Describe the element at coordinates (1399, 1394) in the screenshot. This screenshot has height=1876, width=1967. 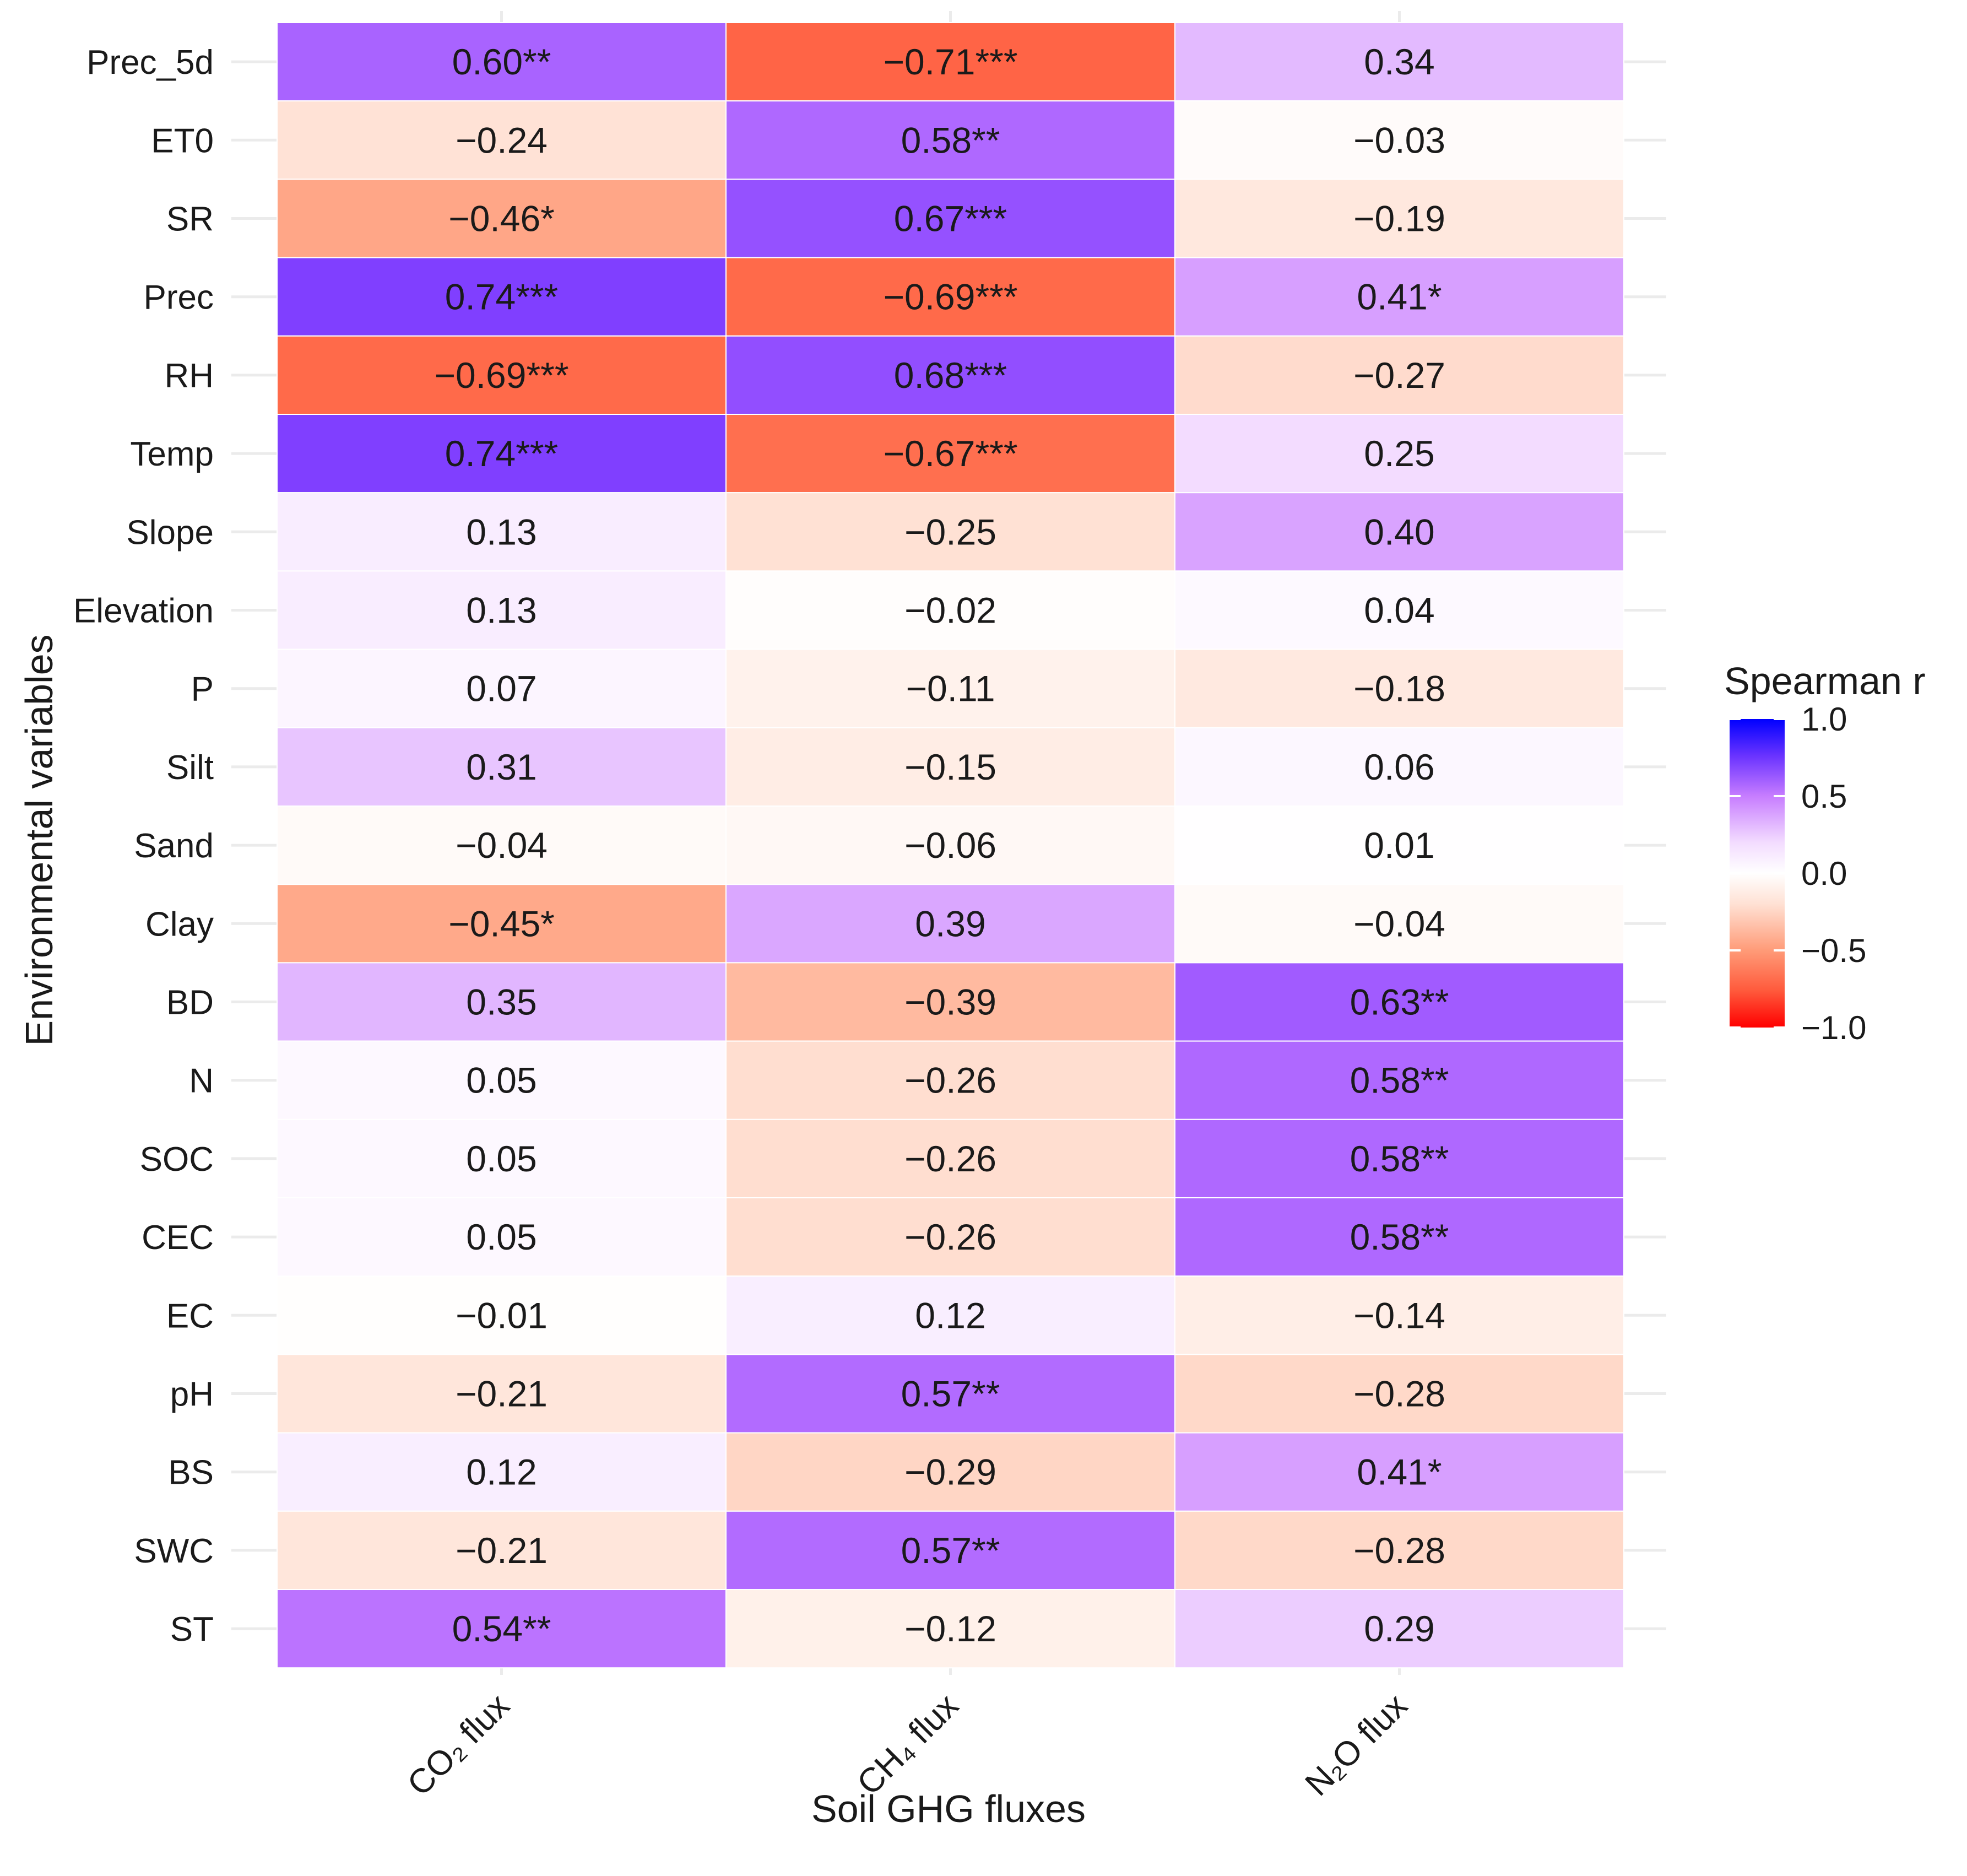
I see `cell-value-label: −0.28` at that location.